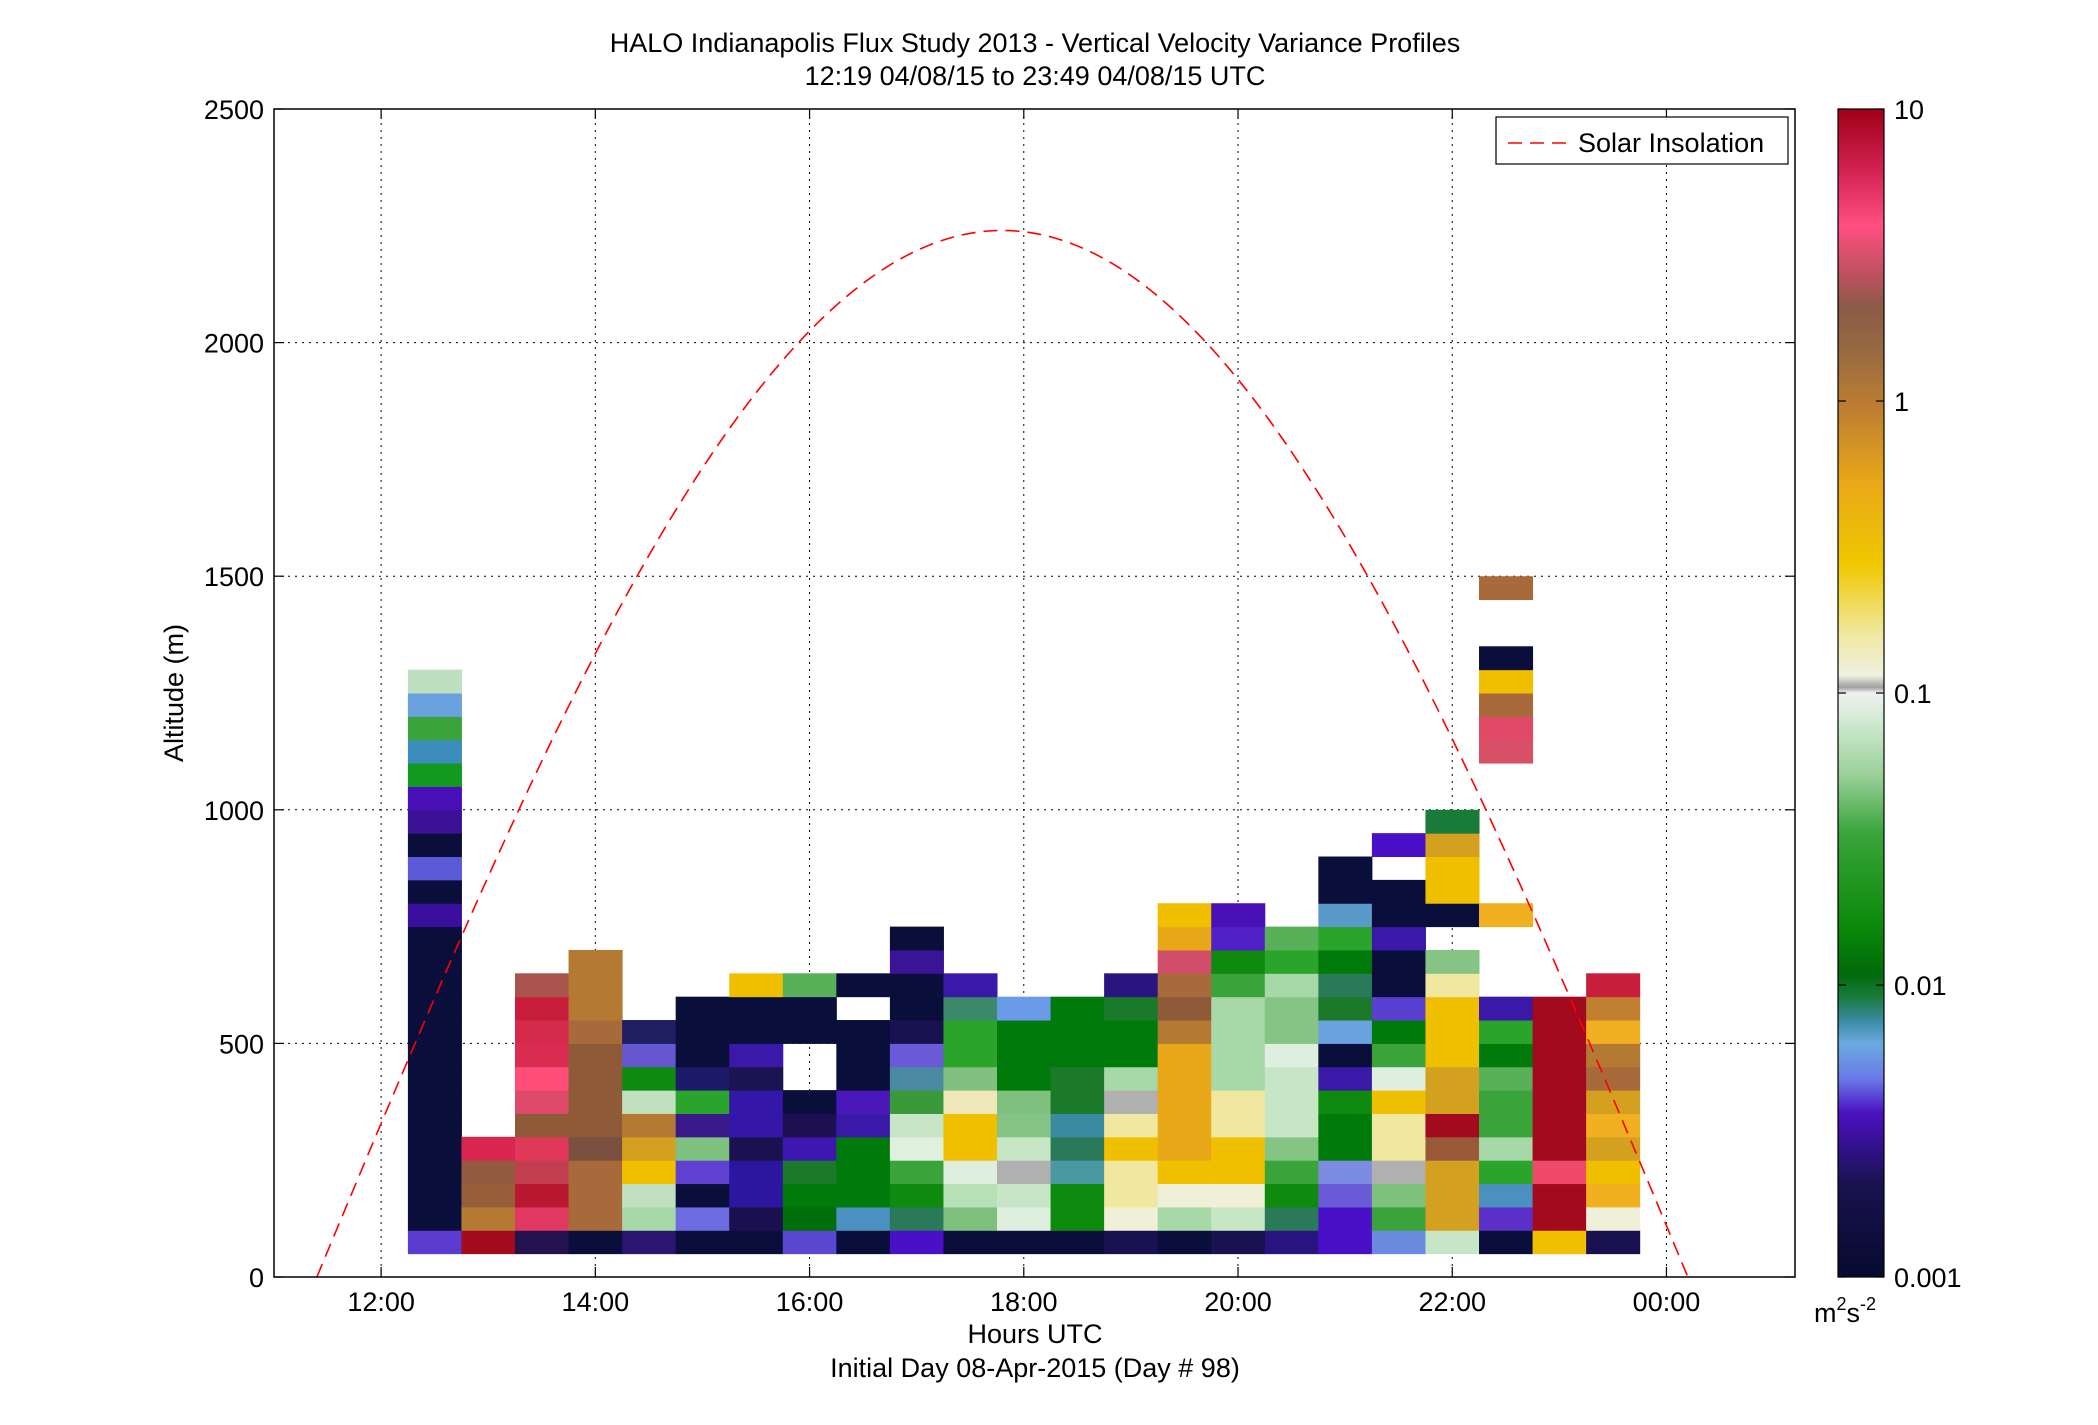 The width and height of the screenshot is (2098, 1425). Describe the element at coordinates (241, 1044) in the screenshot. I see `y-tick-label: 500` at that location.